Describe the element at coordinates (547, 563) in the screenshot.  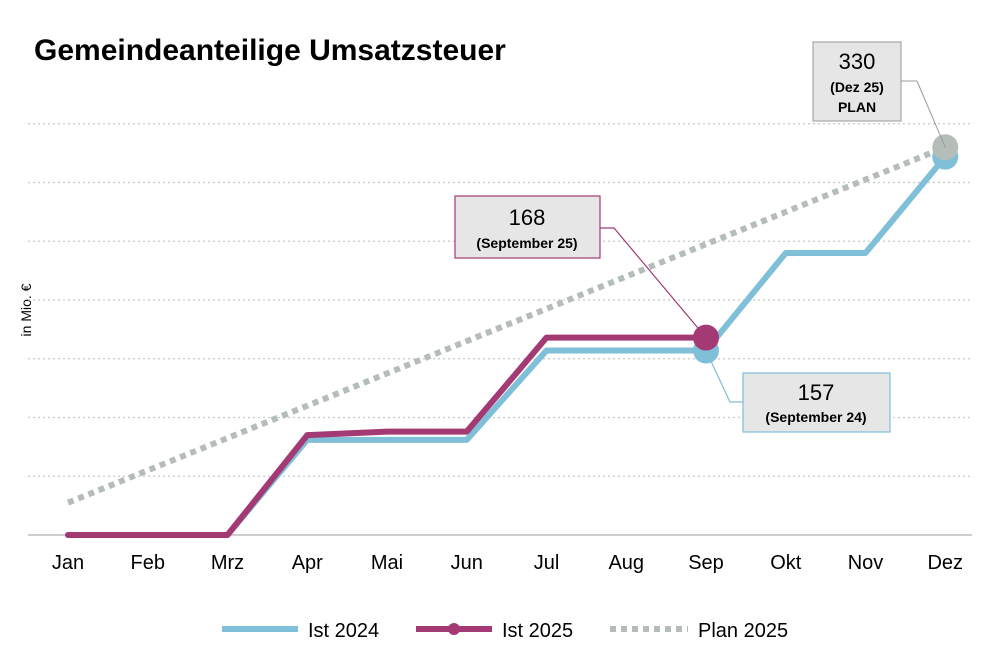
I see `x-tick-label: Jul` at that location.